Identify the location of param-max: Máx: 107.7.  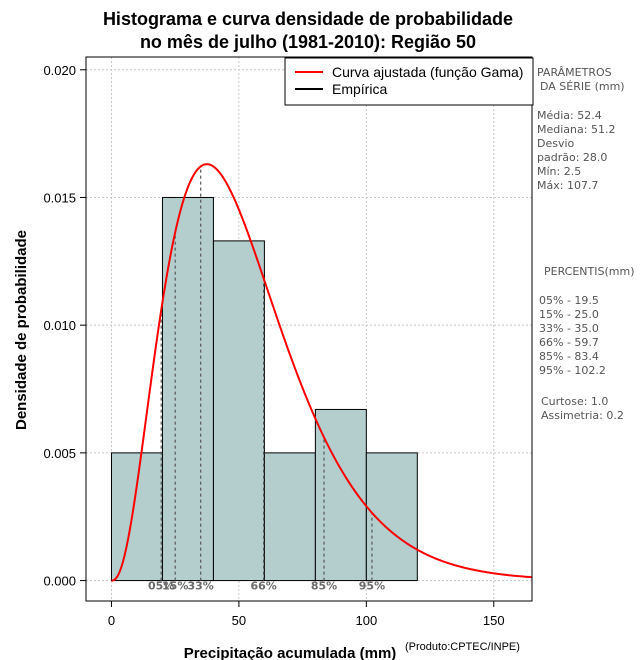
(567, 185).